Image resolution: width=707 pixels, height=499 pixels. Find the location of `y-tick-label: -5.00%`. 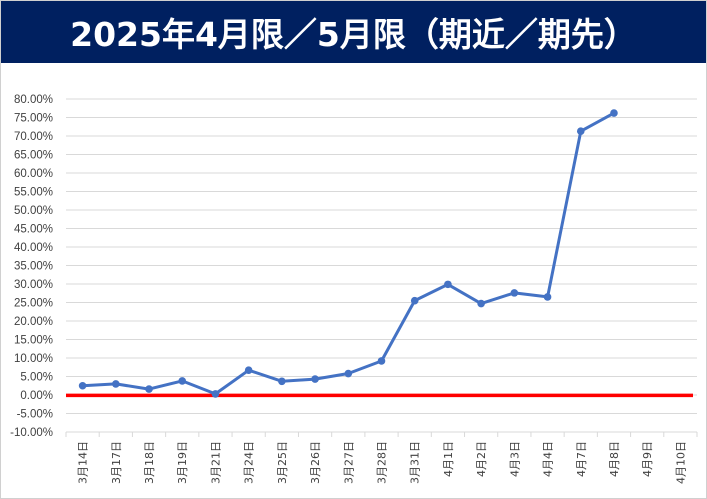

y-tick-label: -5.00% is located at coordinates (35, 415).